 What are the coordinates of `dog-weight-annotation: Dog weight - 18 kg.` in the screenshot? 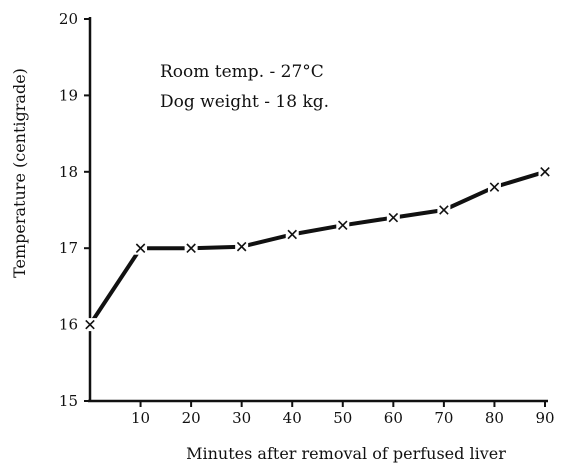 It's located at (244, 102).